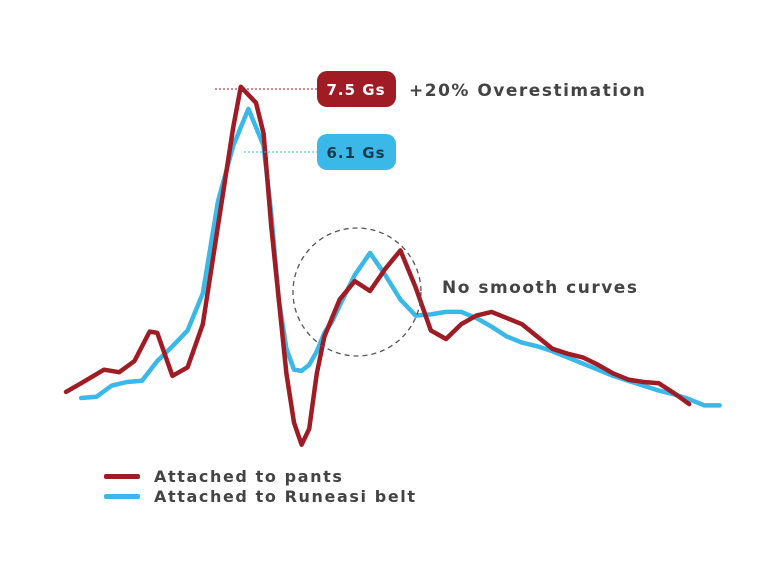  Describe the element at coordinates (540, 288) in the screenshot. I see `smooth-curves-note: No smooth curves` at that location.